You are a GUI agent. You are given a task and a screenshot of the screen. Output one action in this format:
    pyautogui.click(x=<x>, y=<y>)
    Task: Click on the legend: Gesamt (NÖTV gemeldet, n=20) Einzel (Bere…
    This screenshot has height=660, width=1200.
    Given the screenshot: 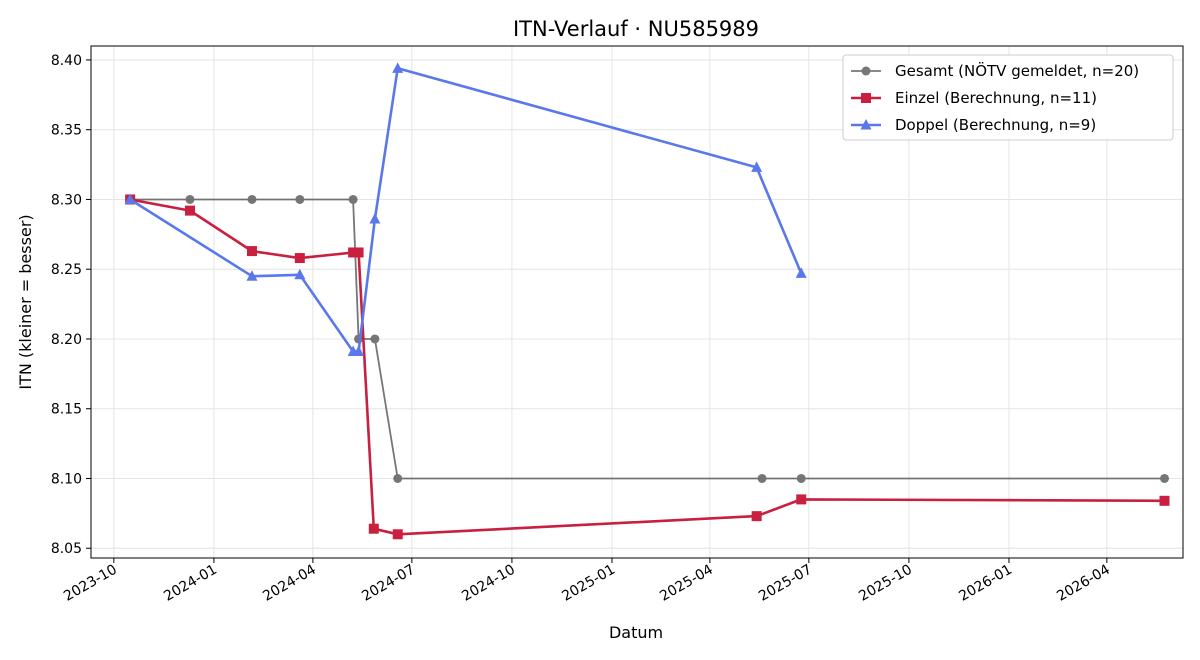 What is the action you would take?
    pyautogui.click(x=1008, y=97)
    